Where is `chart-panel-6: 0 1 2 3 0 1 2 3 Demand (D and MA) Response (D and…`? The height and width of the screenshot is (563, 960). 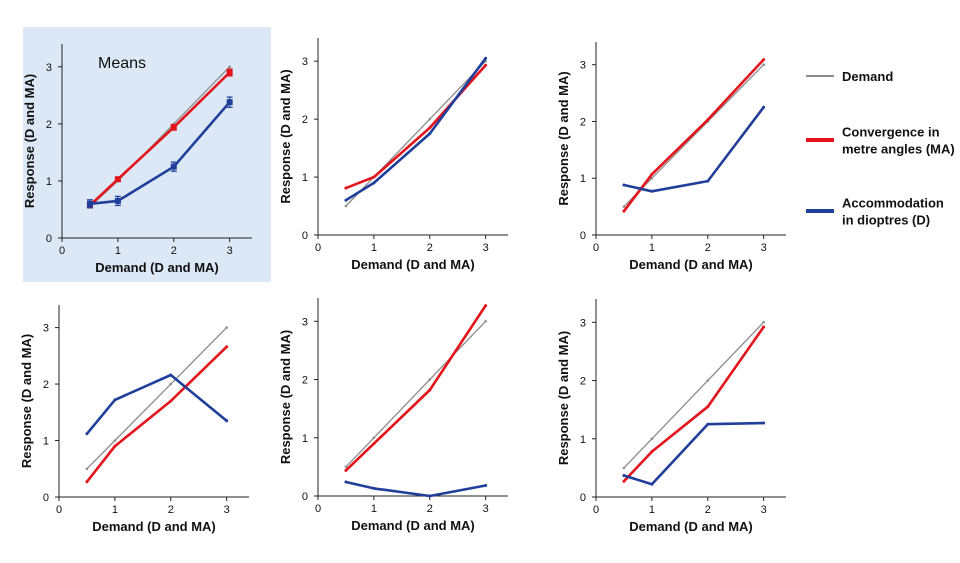 chart-panel-6: 0 1 2 3 0 1 2 3 Demand (D and MA) Response (D and… is located at coordinates (671, 416).